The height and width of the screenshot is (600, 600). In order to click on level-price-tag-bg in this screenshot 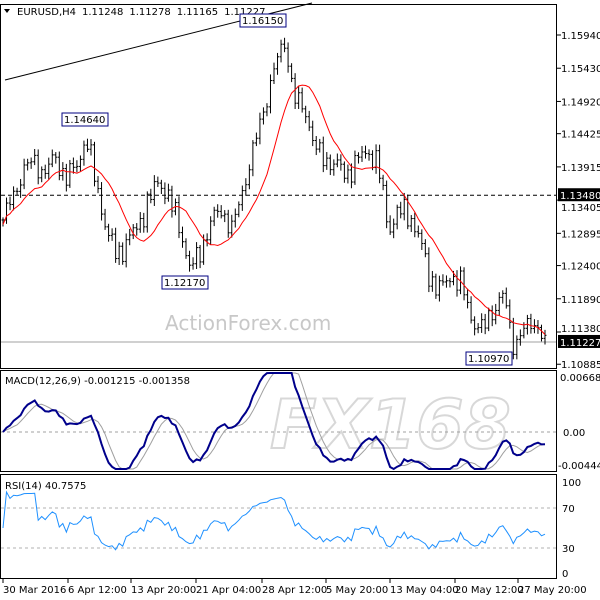, I will do `click(579, 195)`.